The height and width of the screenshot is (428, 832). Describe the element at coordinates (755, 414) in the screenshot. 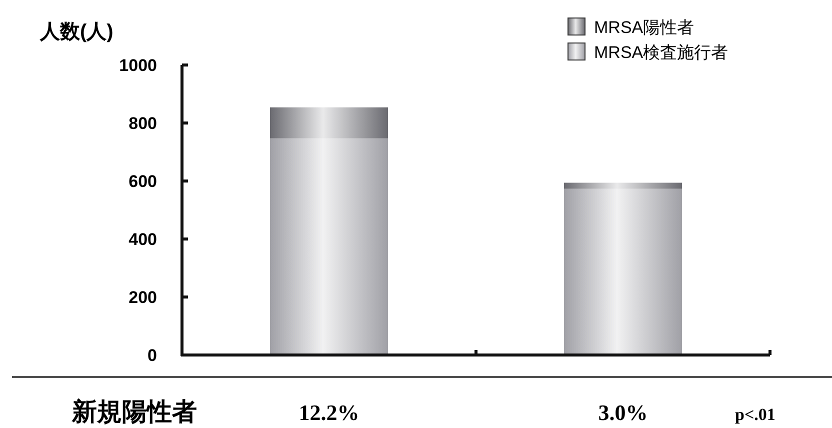

I see `text: p<.01` at that location.